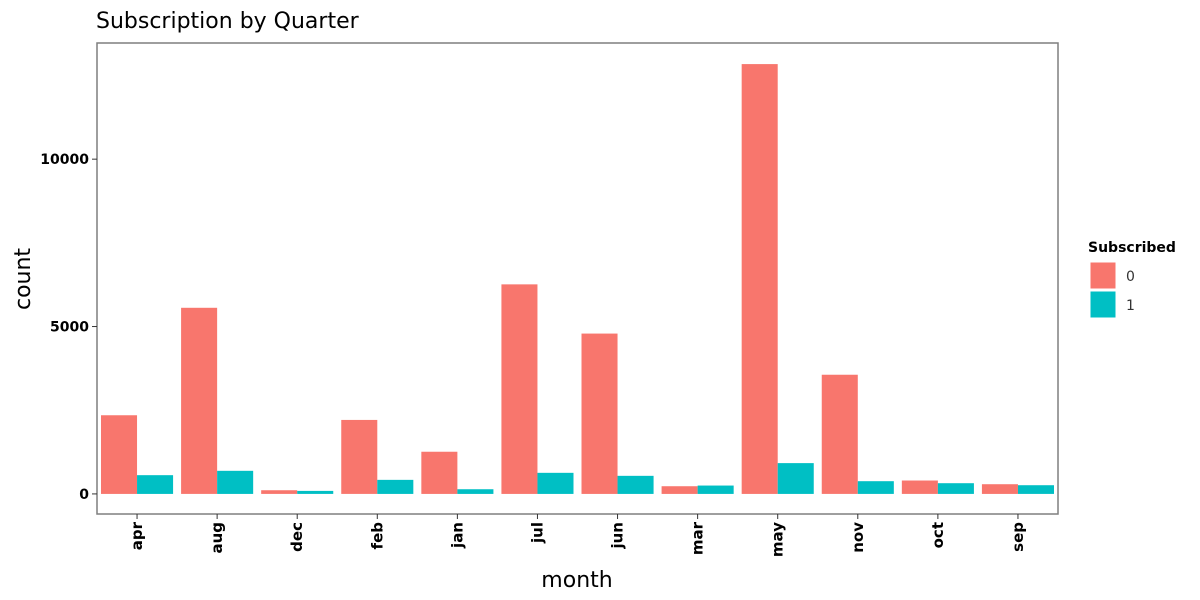  I want to click on y-tick-label: 0, so click(84, 495).